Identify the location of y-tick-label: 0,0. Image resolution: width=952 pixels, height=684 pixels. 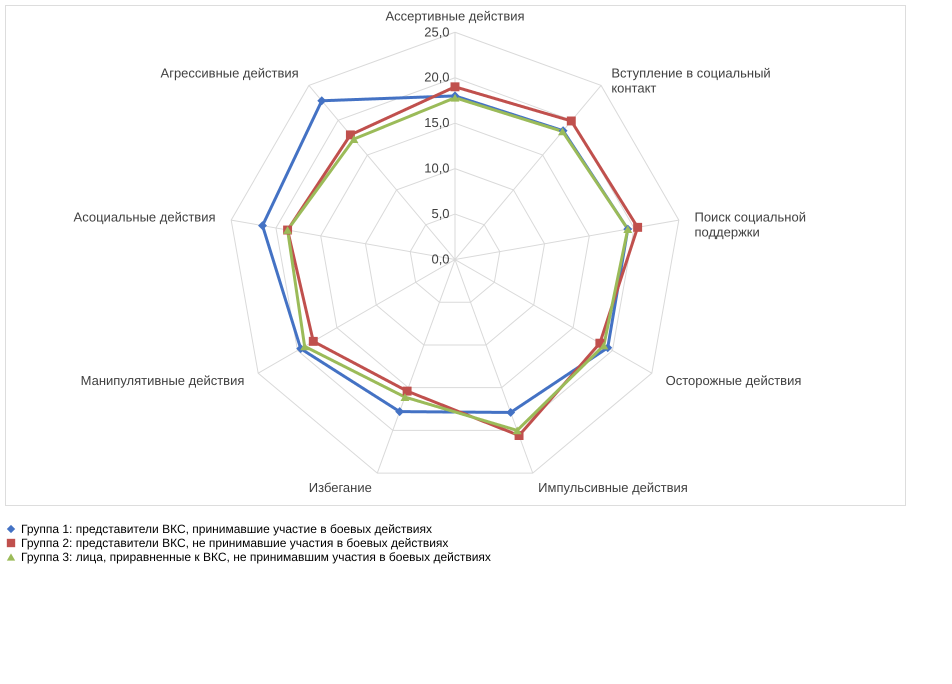
(440, 259).